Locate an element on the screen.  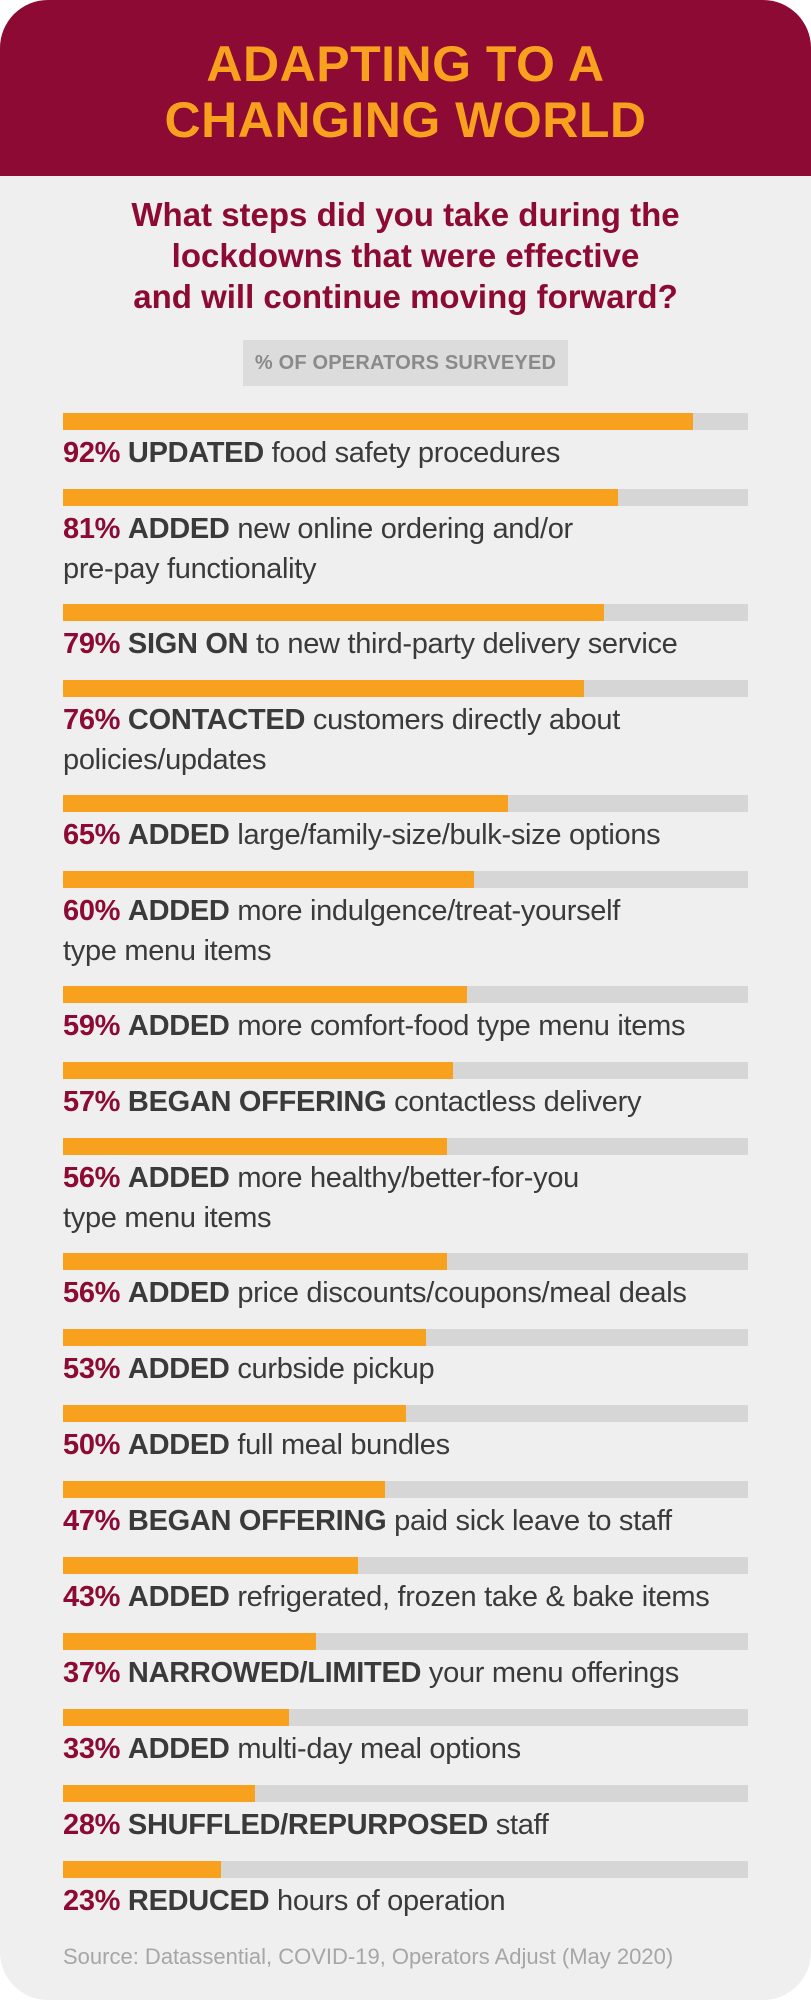
bar-description-continued: policies/updates is located at coordinates (165, 760).